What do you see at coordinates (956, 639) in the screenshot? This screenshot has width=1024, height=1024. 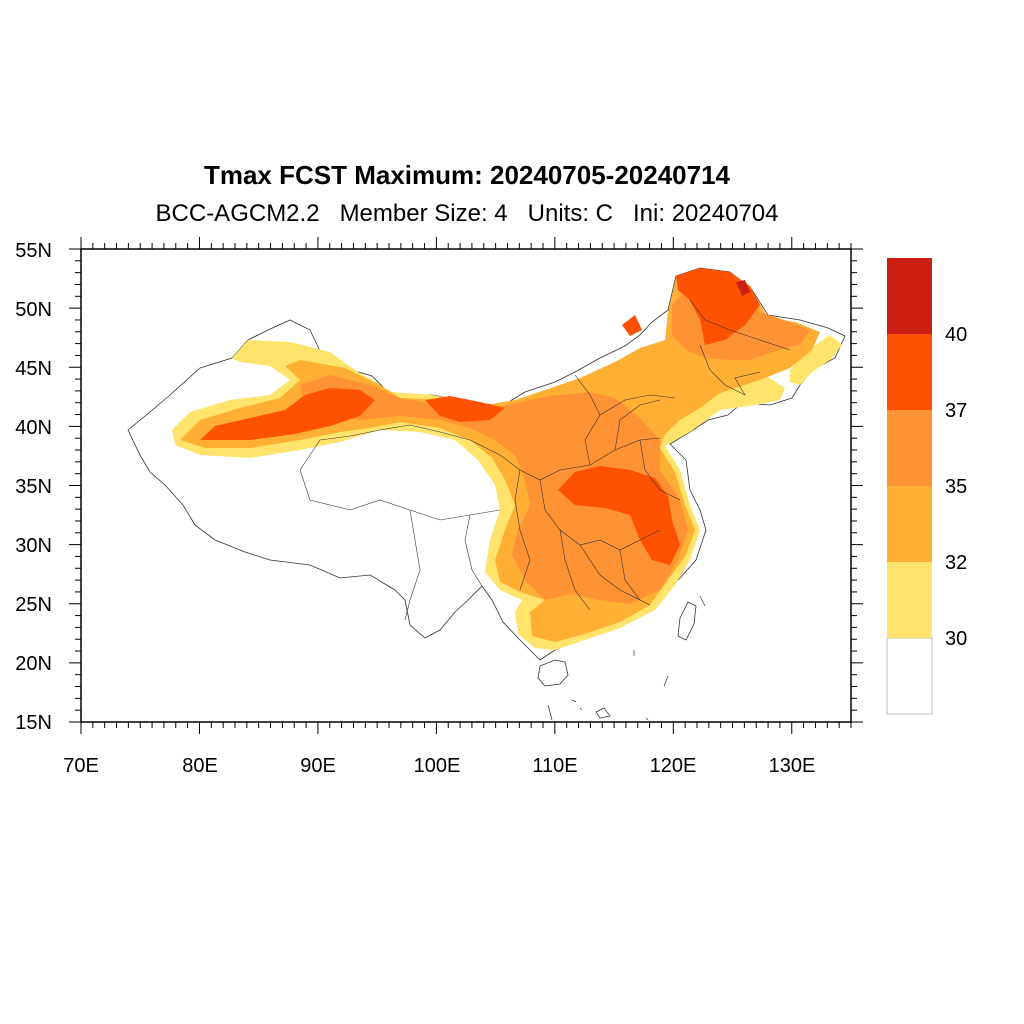 I see `colorbar-label: 30` at bounding box center [956, 639].